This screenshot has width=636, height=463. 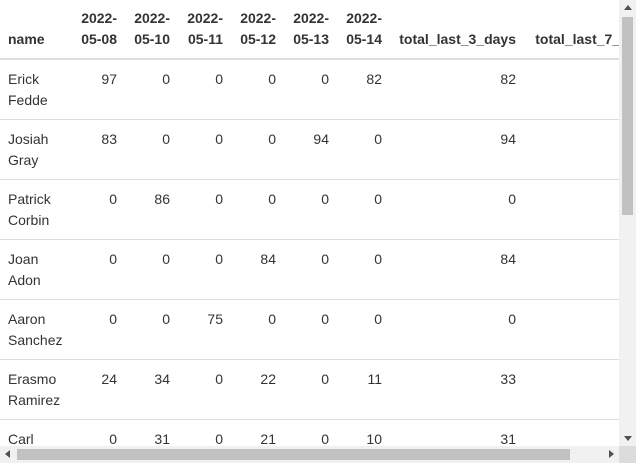 I want to click on table-row: Carl 0 31 0 21 0 10 31, so click(x=309, y=432).